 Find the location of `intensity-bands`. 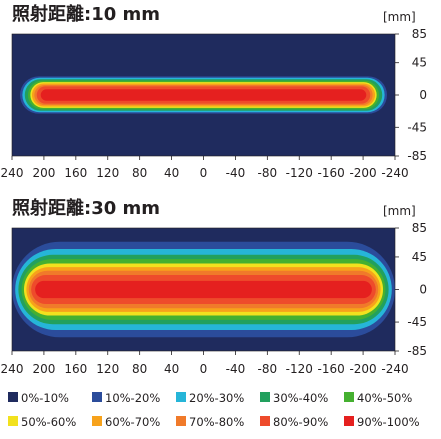

intensity-bands is located at coordinates (203, 95).